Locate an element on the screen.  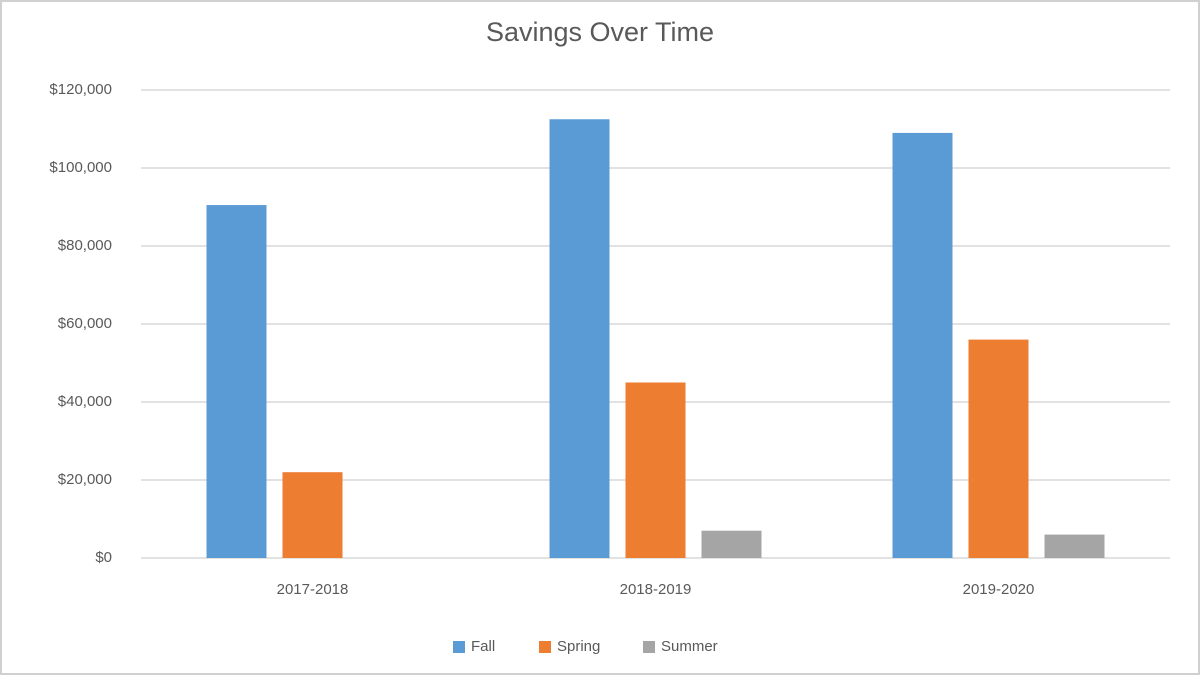
chart-title: Savings Over Time is located at coordinates (600, 32).